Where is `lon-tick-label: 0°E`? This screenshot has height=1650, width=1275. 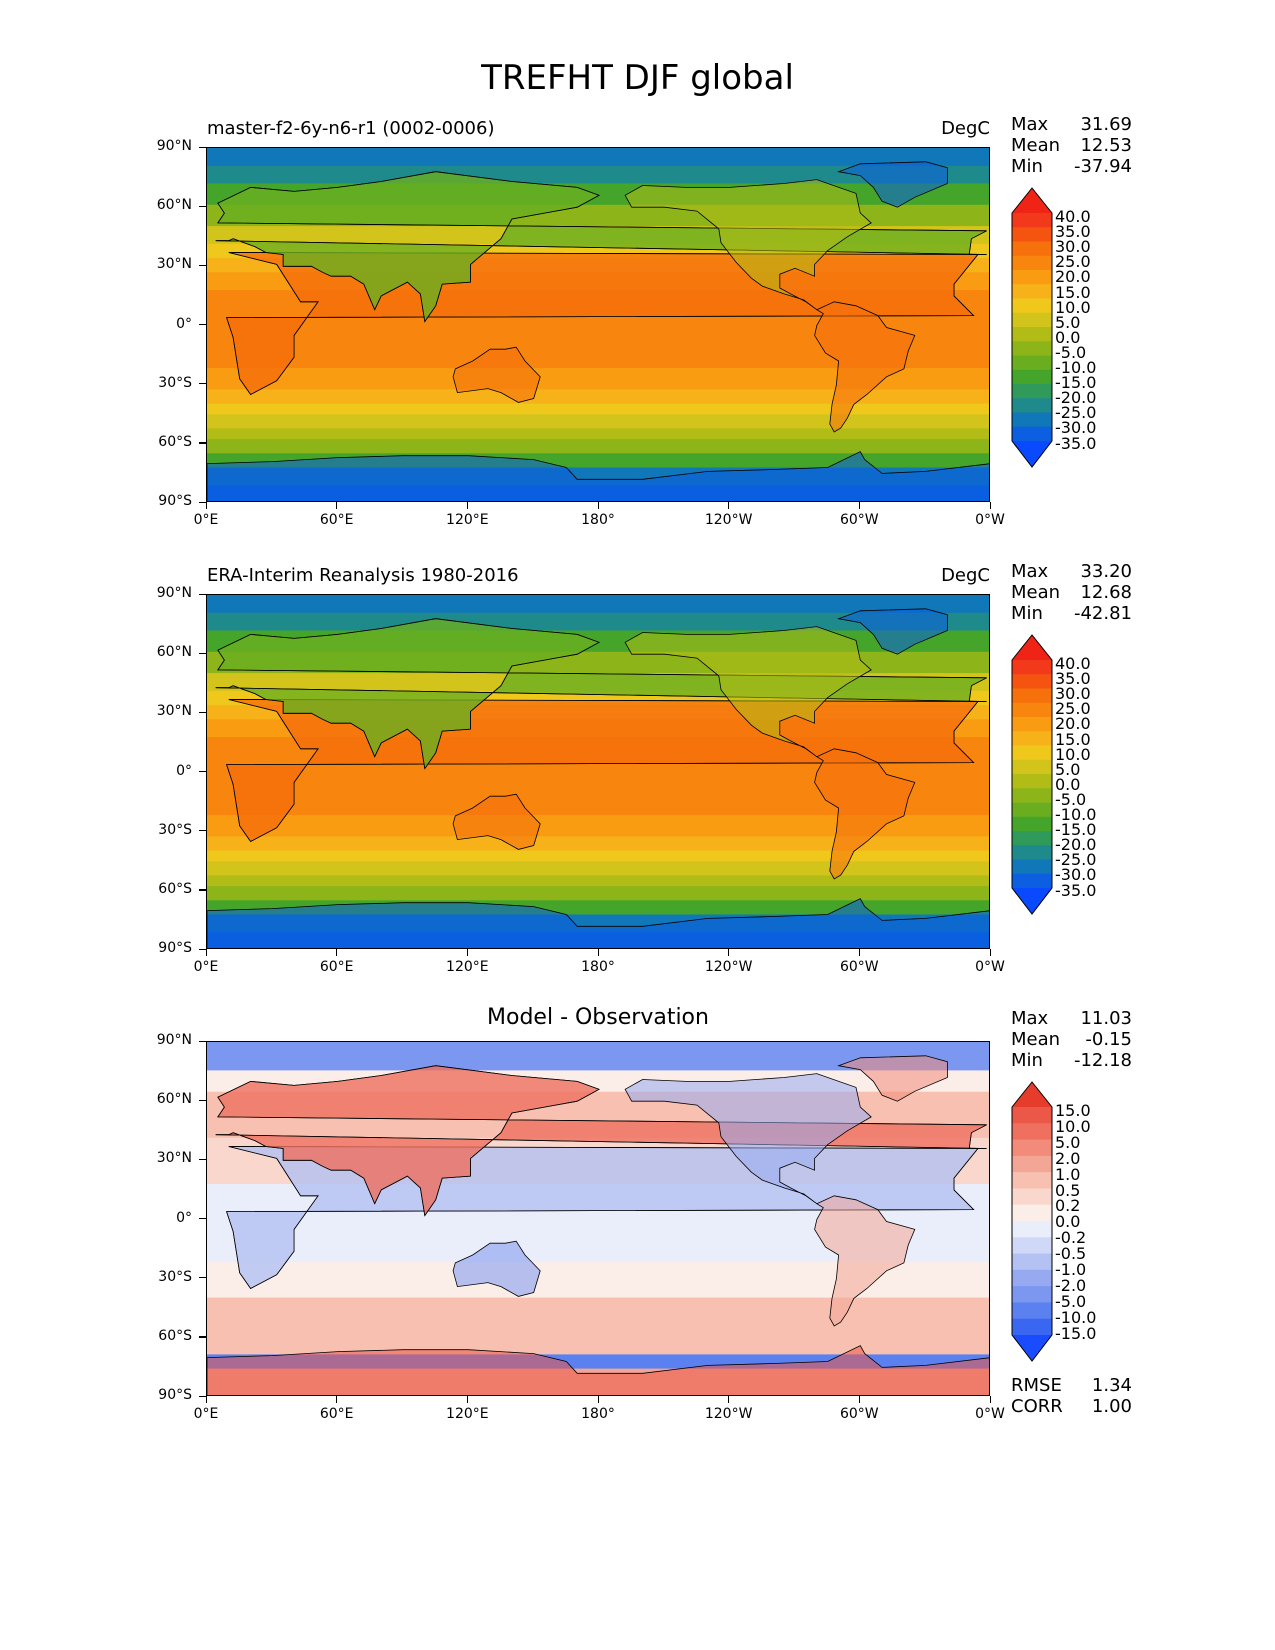 lon-tick-label: 0°E is located at coordinates (206, 520).